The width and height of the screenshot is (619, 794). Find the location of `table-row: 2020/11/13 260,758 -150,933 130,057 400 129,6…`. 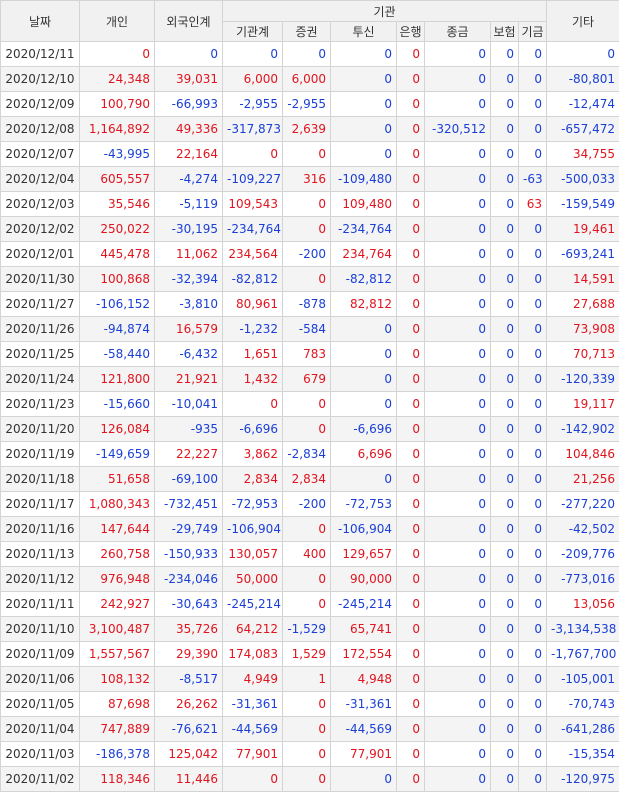

table-row: 2020/11/13 260,758 -150,933 130,057 400 129,6… is located at coordinates (309, 554).